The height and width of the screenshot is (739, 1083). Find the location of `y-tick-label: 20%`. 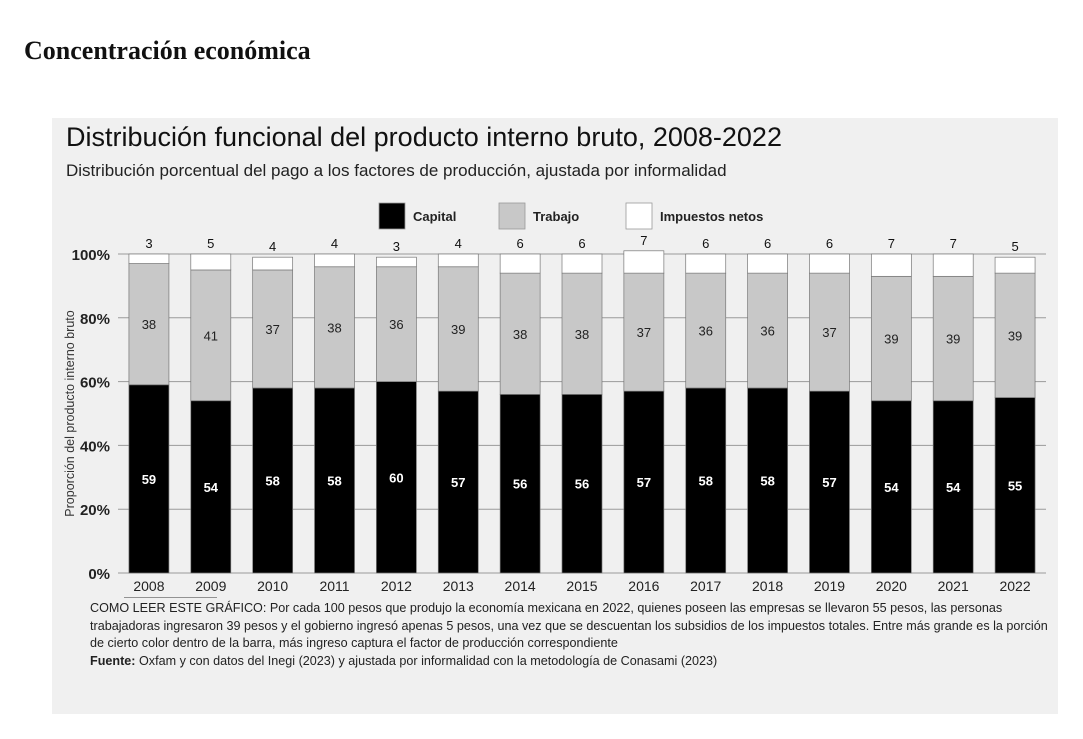

y-tick-label: 20% is located at coordinates (95, 510).